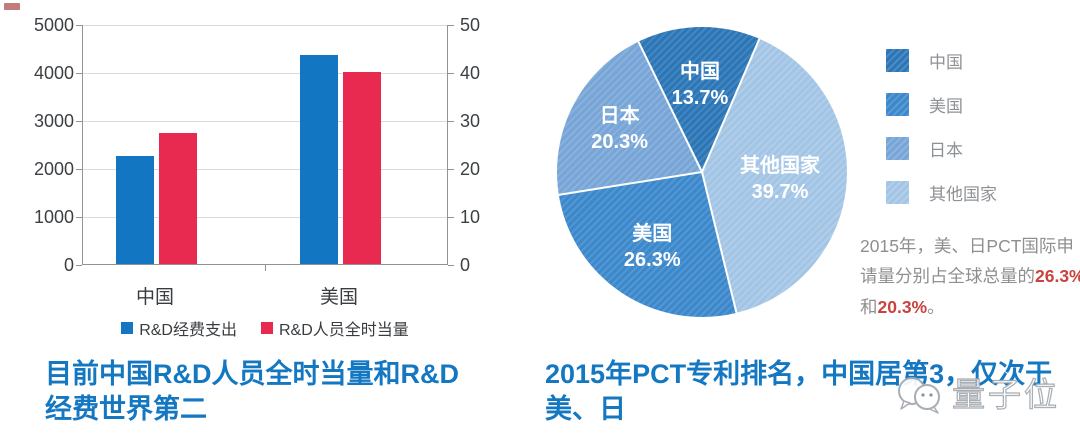 The height and width of the screenshot is (445, 1080). What do you see at coordinates (1005, 394) in the screenshot?
I see `watermark-label: 量子位` at bounding box center [1005, 394].